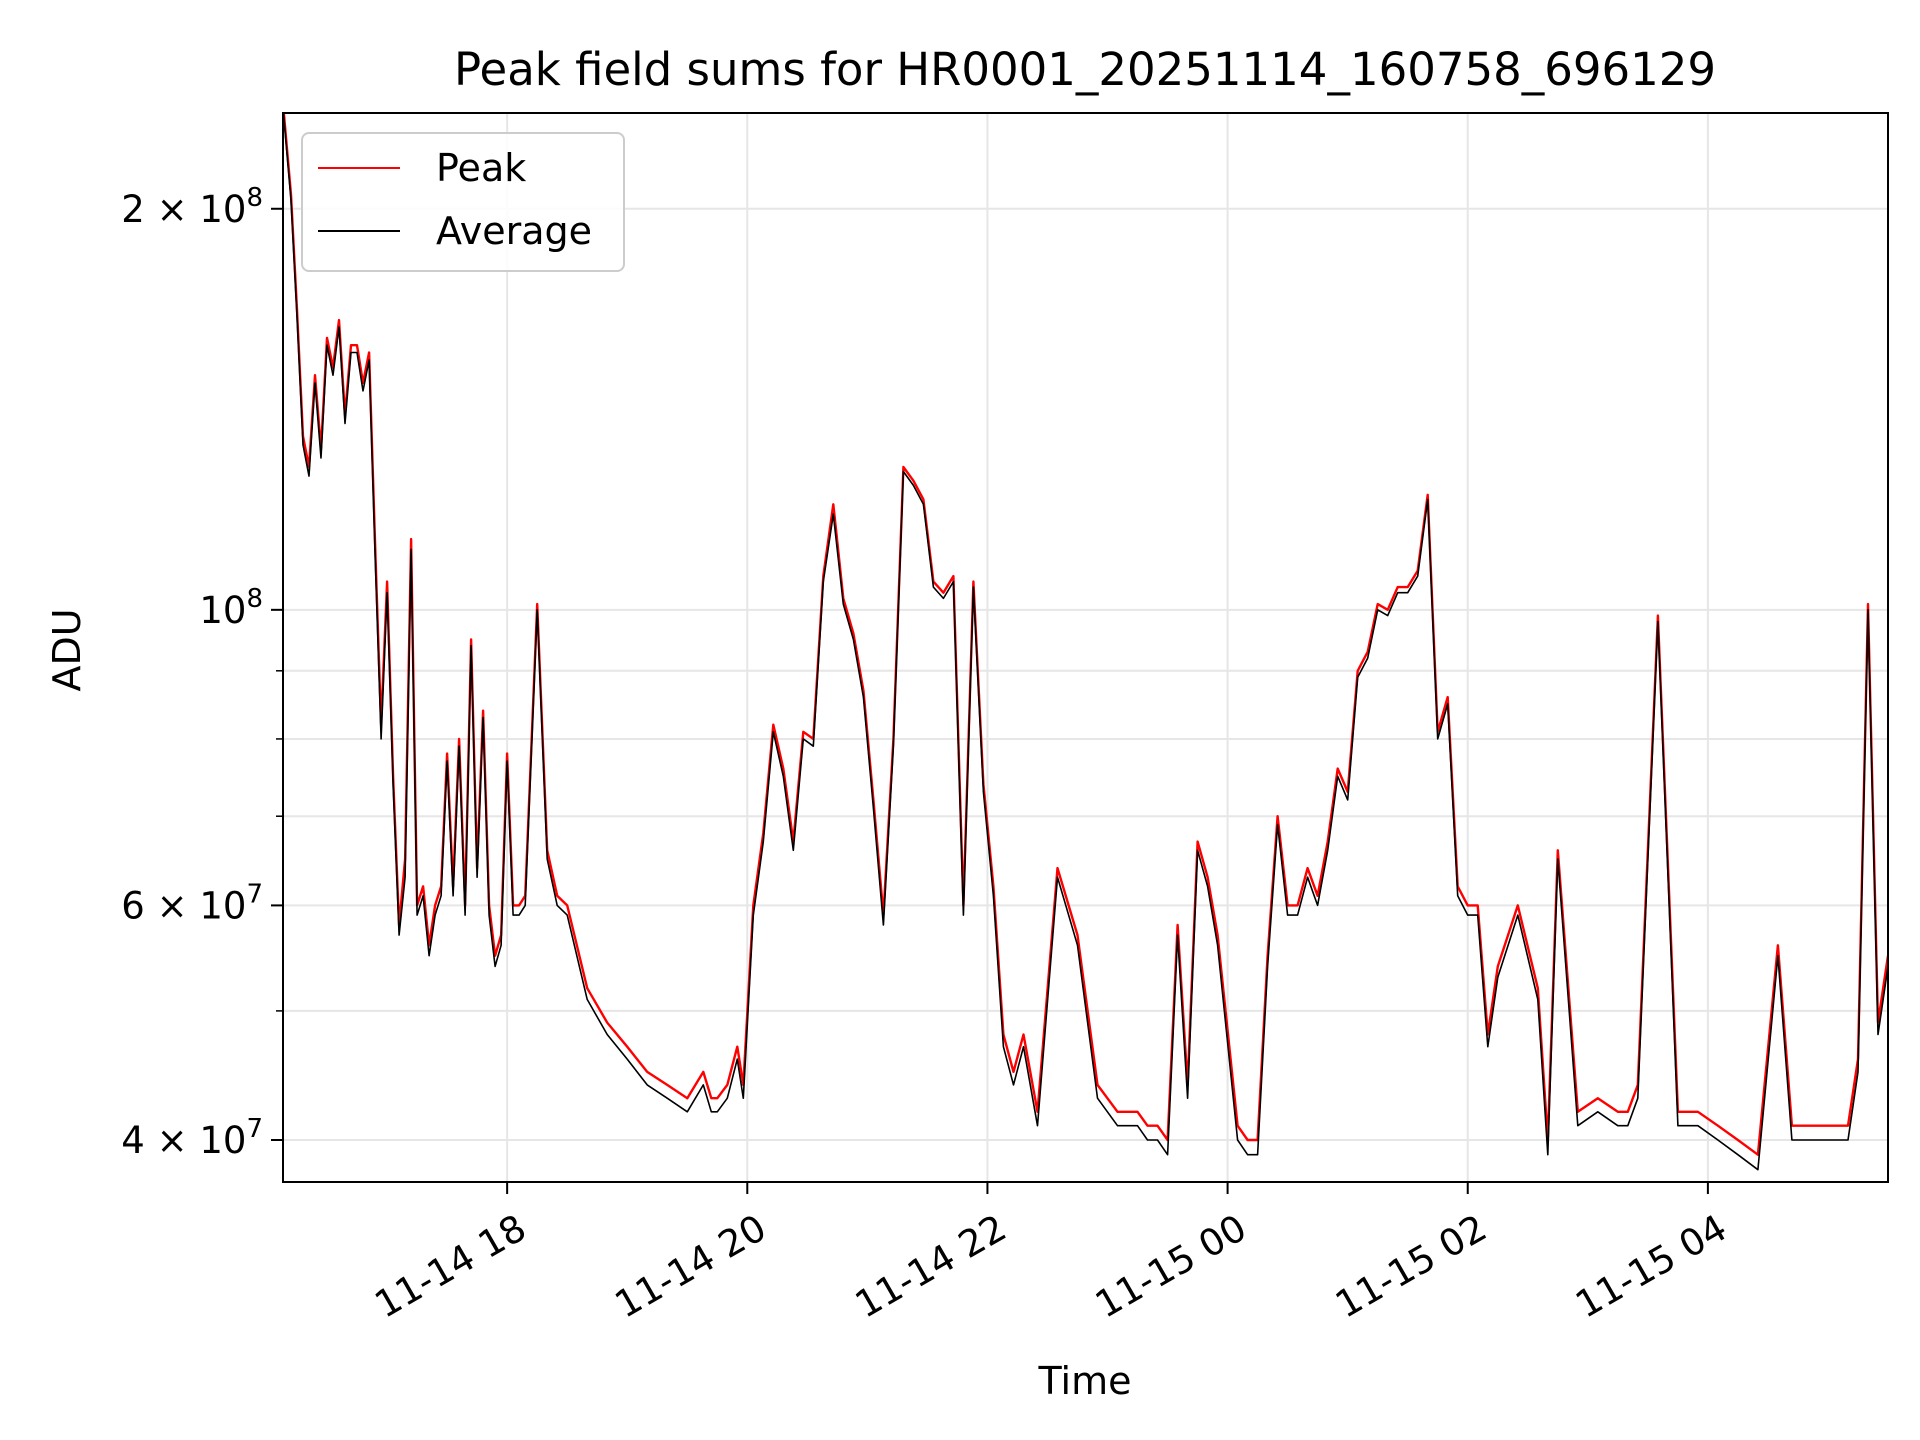 This screenshot has height=1440, width=1920. What do you see at coordinates (463, 202) in the screenshot?
I see `legend: Peak Average` at bounding box center [463, 202].